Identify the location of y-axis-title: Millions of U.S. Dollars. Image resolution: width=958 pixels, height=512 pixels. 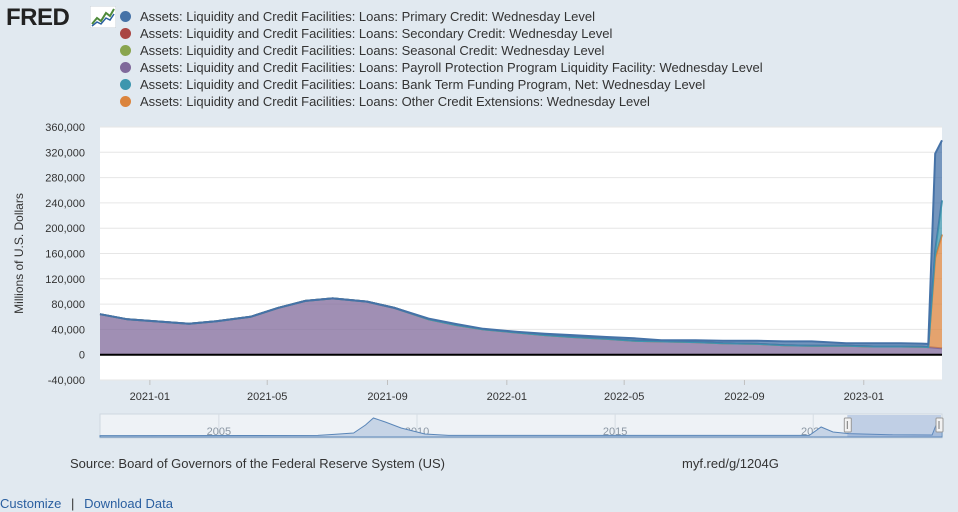
(19, 253).